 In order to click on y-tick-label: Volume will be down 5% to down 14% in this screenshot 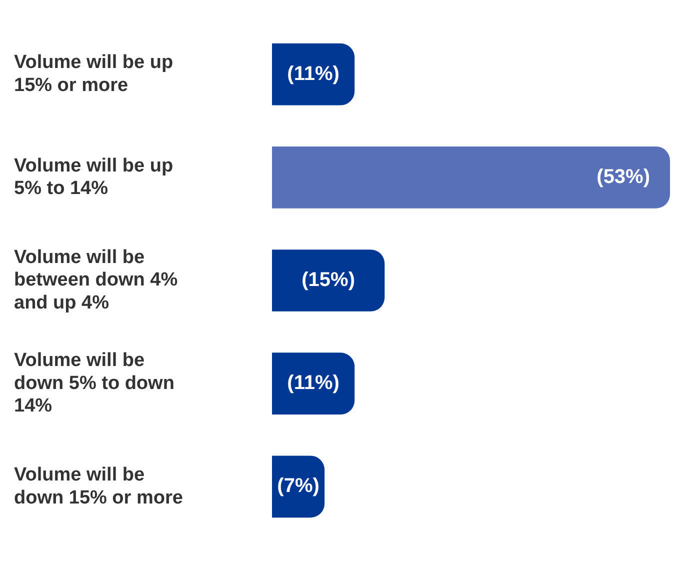, I will do `click(94, 383)`.